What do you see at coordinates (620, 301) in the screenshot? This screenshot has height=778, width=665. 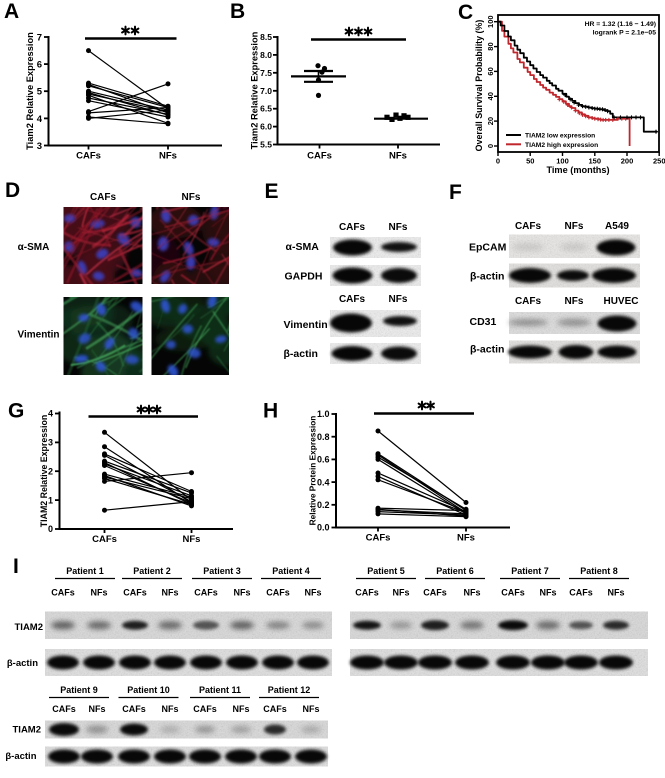 I see `svg-text: HUVEC` at bounding box center [620, 301].